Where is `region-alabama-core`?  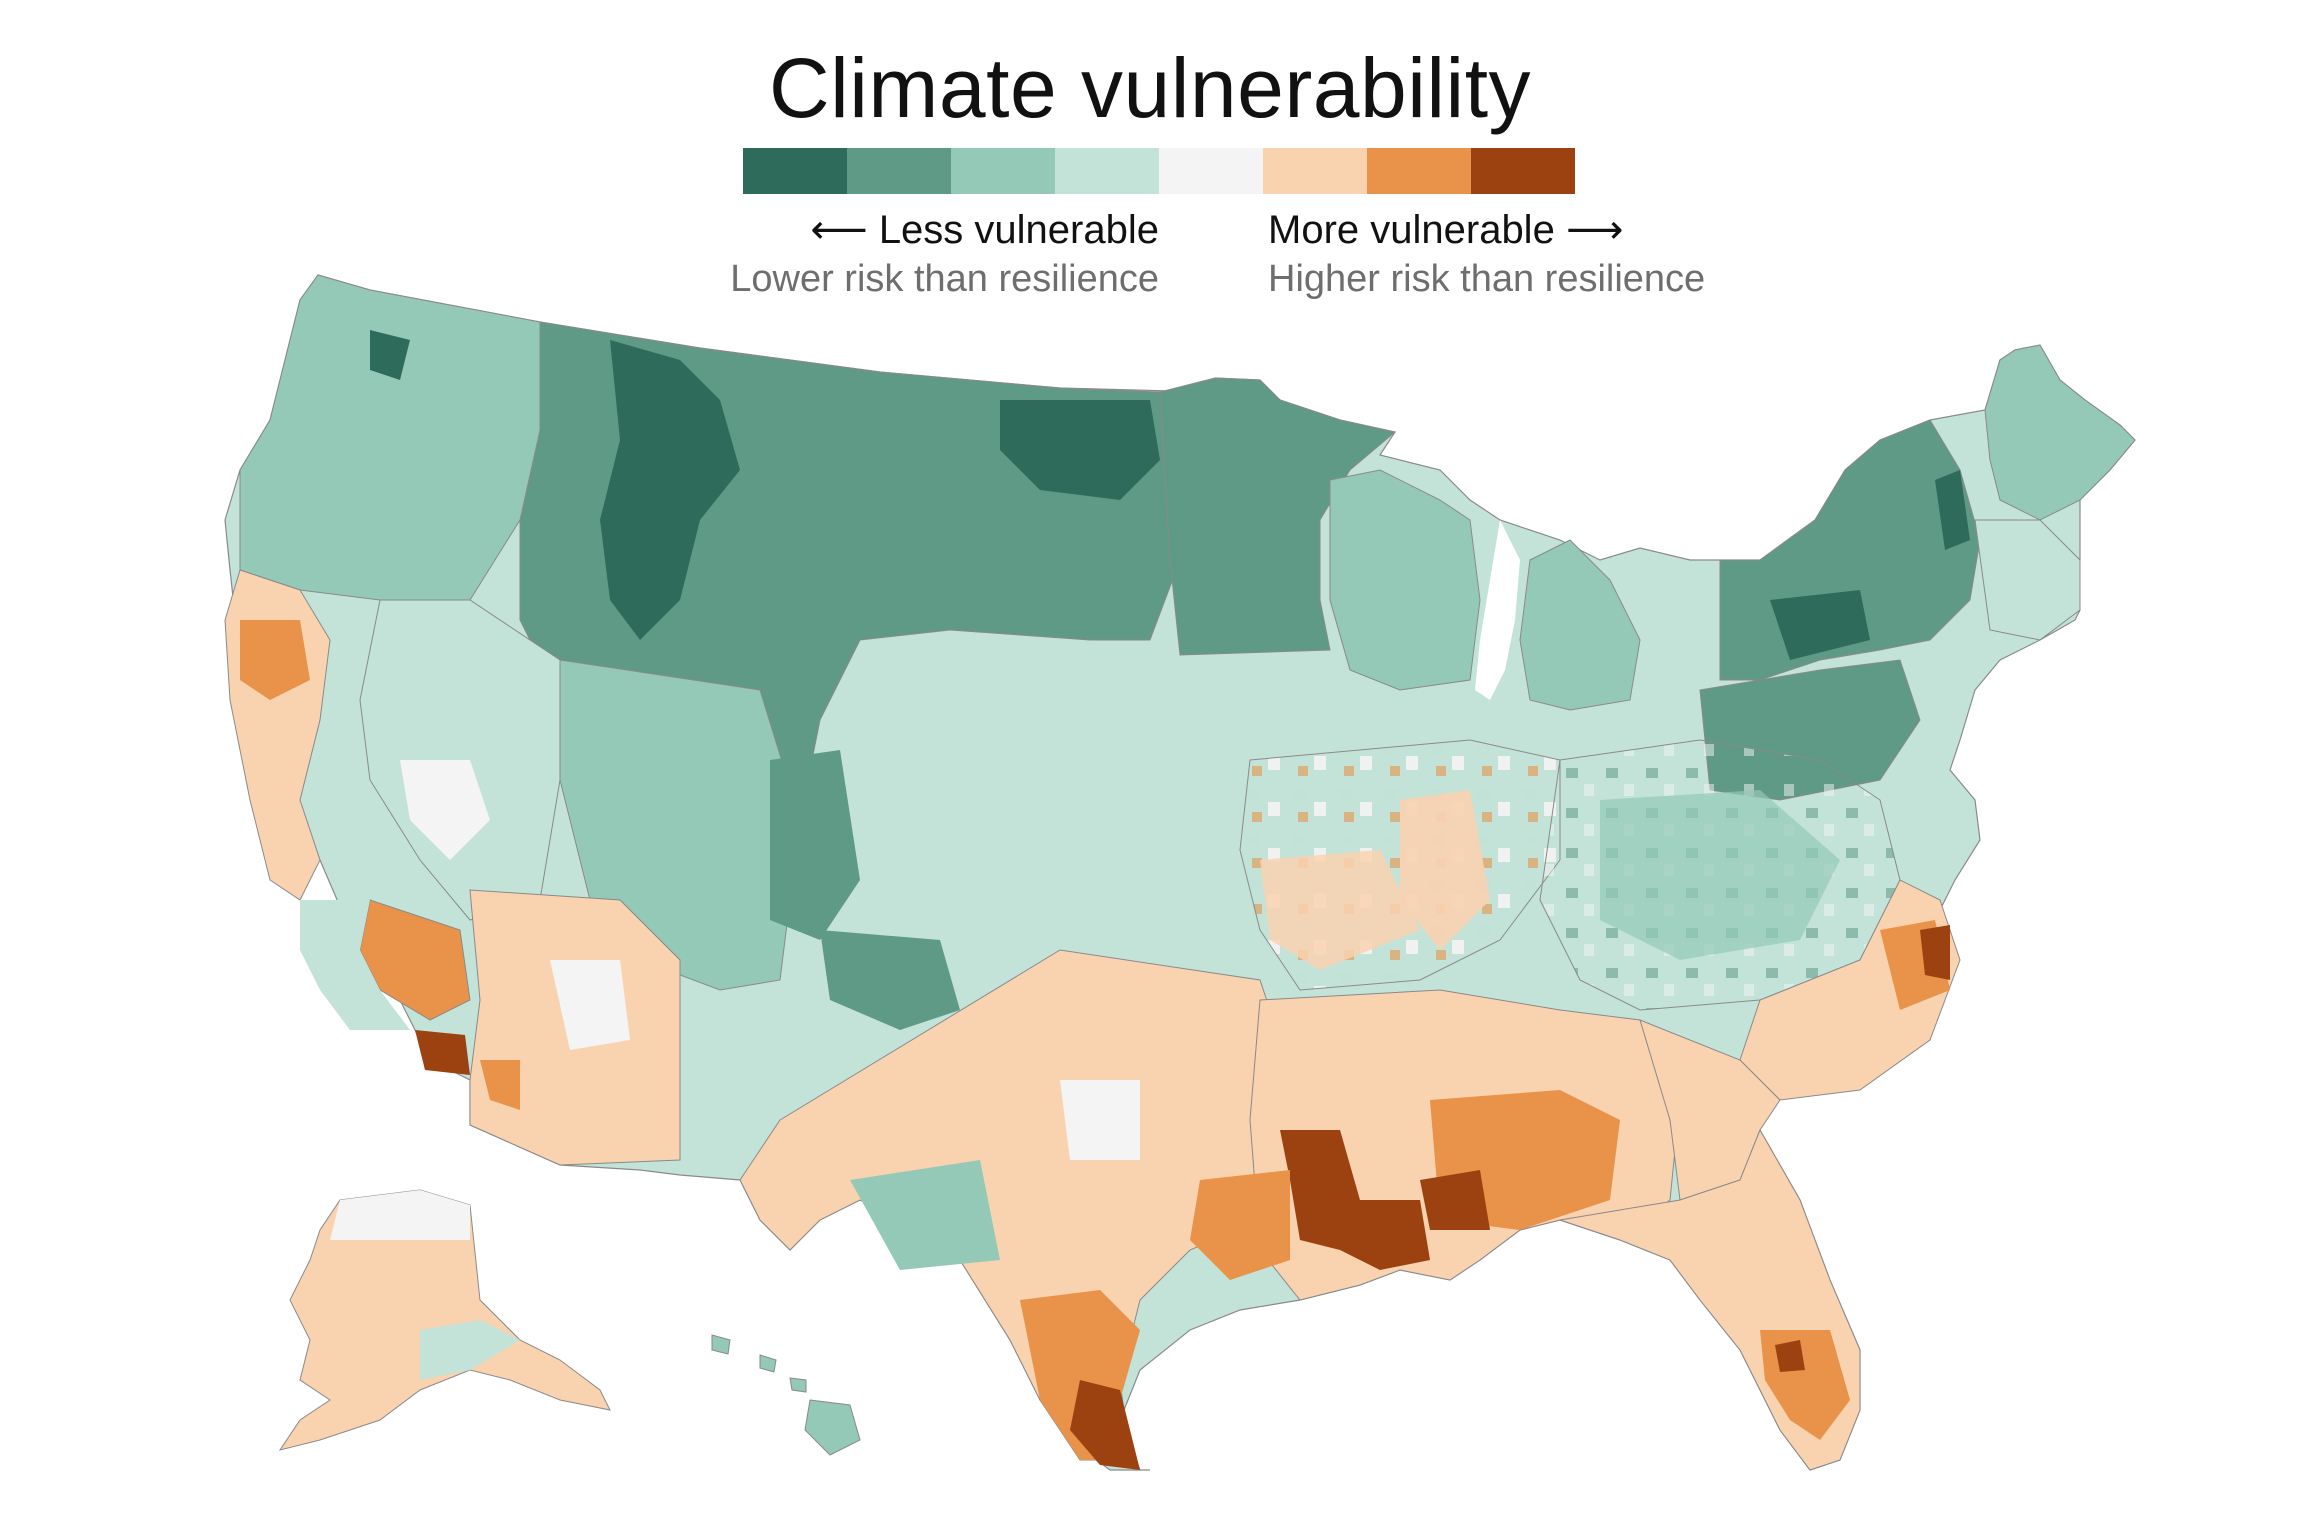
region-alabama-core is located at coordinates (1455, 1200).